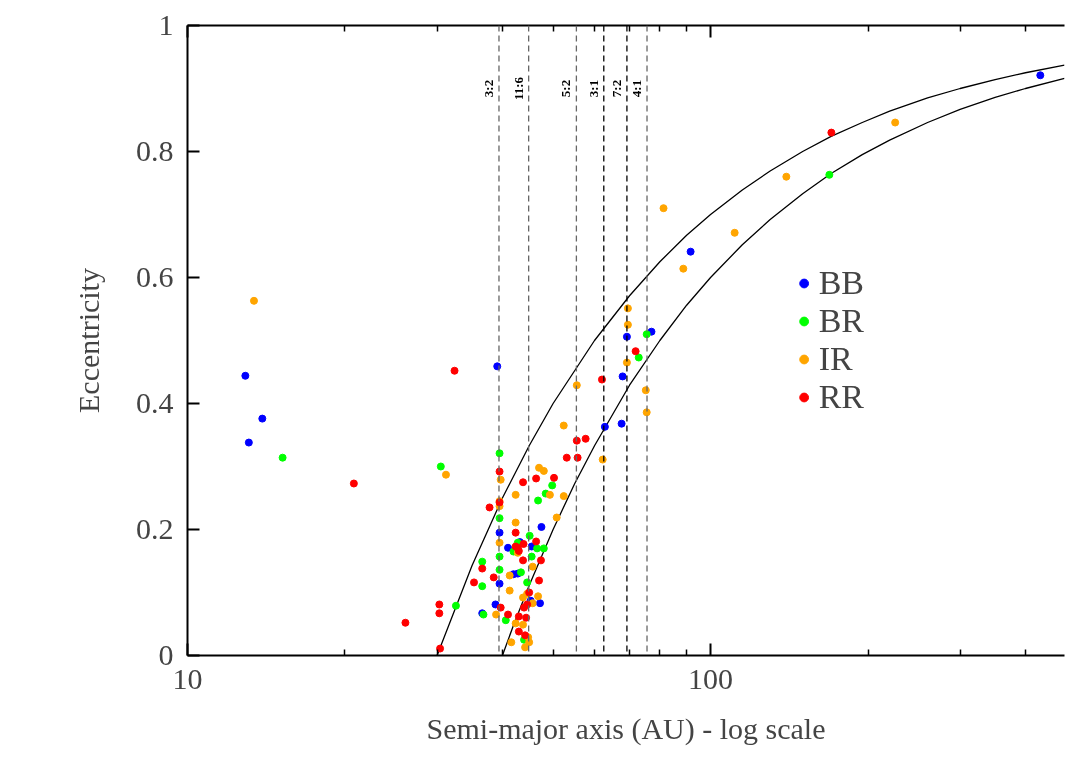  Describe the element at coordinates (566, 88) in the screenshot. I see `annotation: 5:2` at that location.